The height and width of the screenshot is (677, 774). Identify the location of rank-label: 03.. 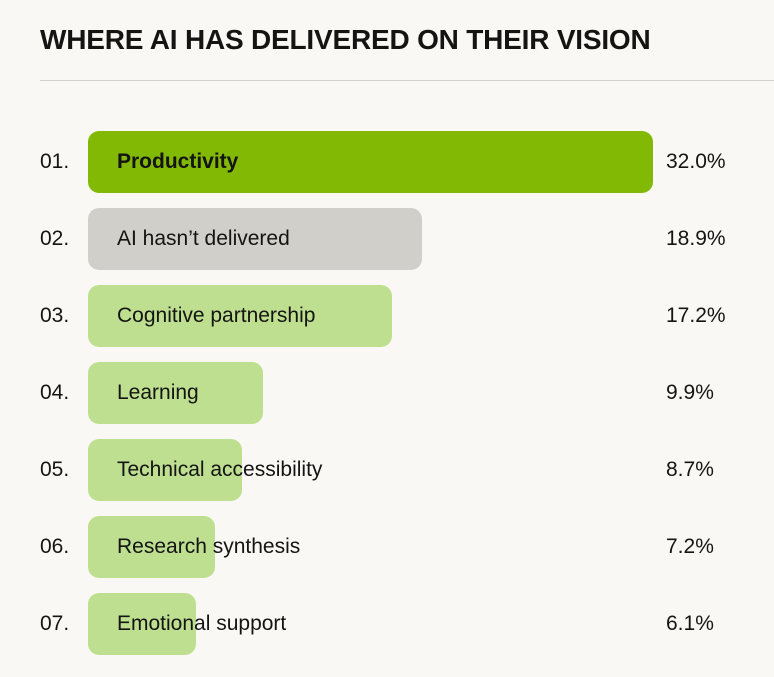
(55, 315).